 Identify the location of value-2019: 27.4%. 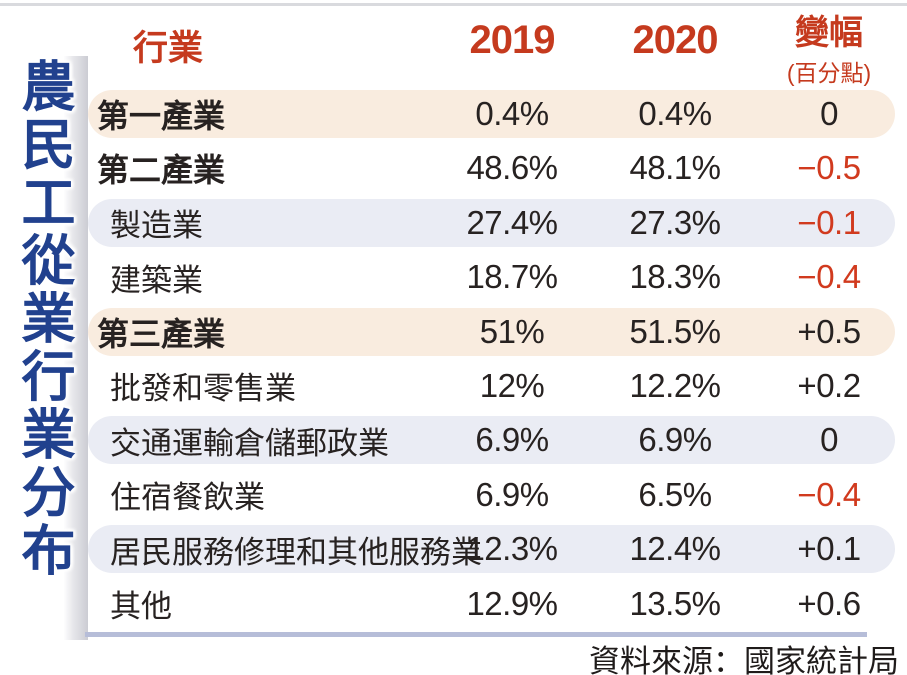
(512, 222).